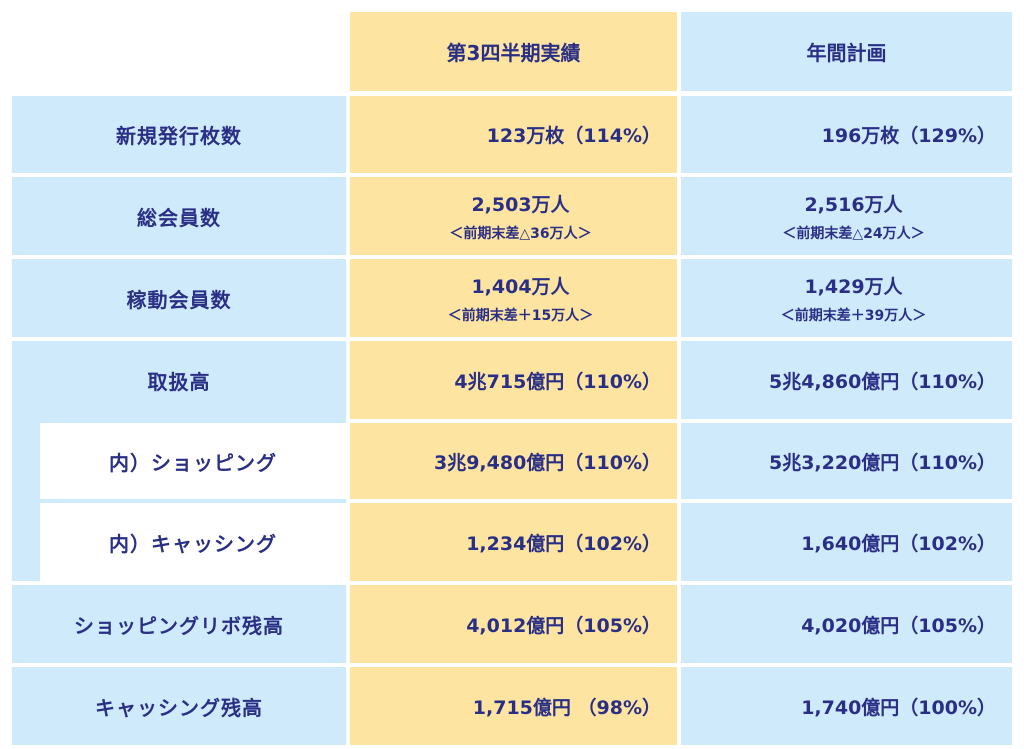 This screenshot has width=1024, height=749. Describe the element at coordinates (513, 706) in the screenshot. I see `cashing-balance-q3: 1,715億円 （98%）` at that location.